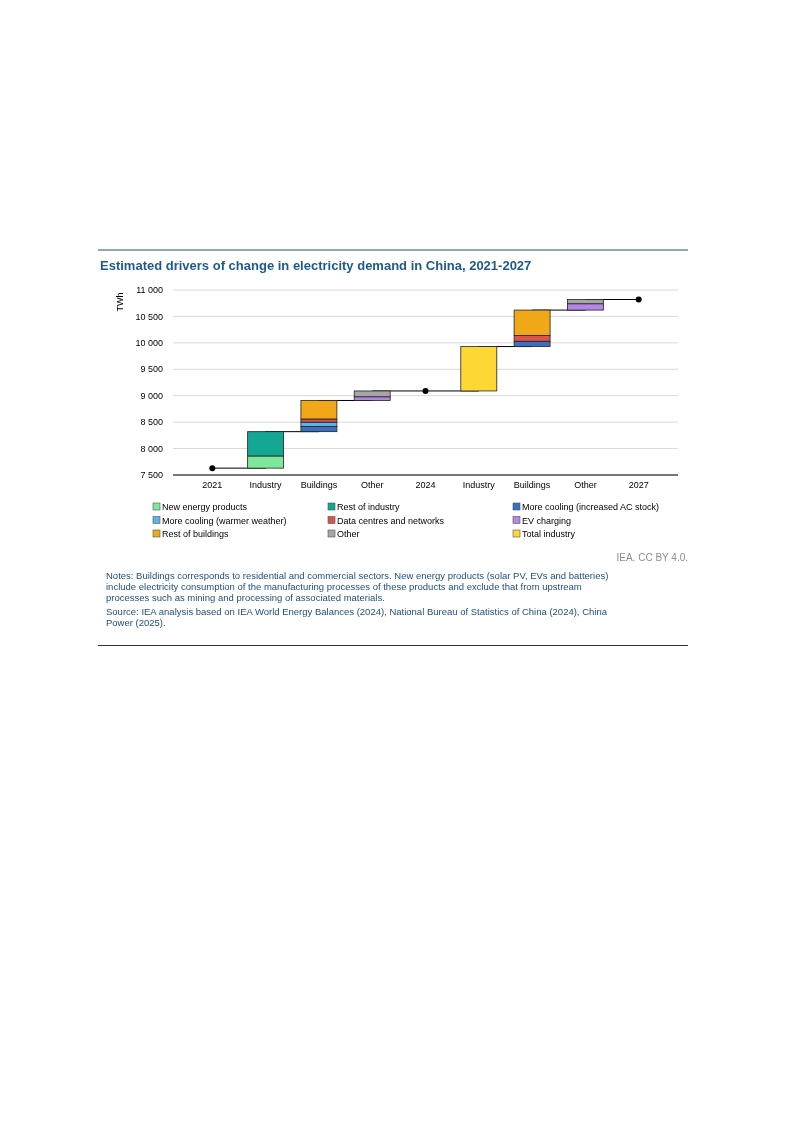  I want to click on legend-label: More cooling (increased AC stock), so click(591, 507).